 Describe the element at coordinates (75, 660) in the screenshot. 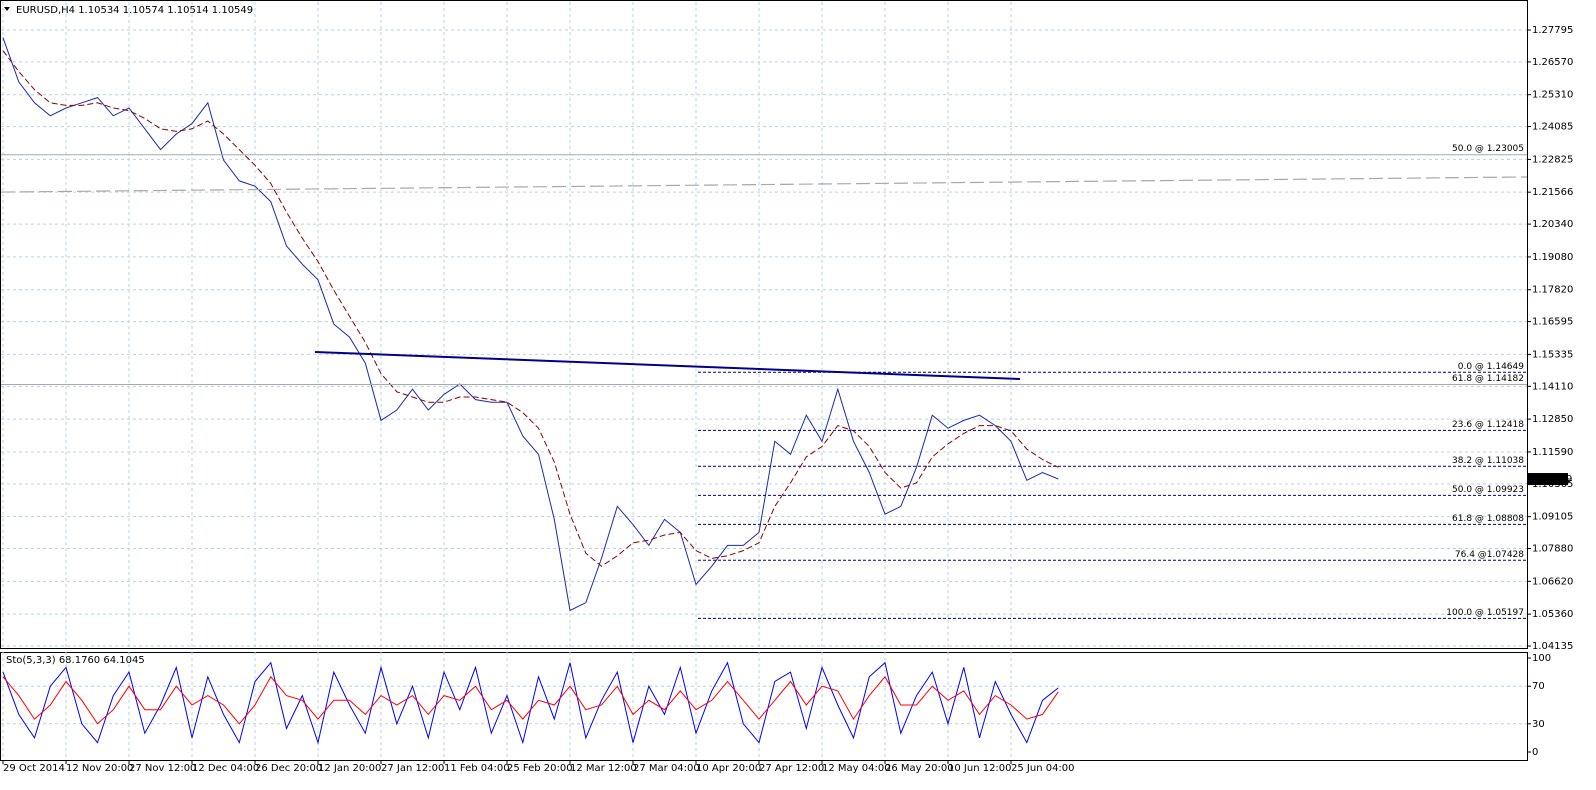

I see `indicator-title: Sto(5,3,3) 68.1760 64.1045` at that location.